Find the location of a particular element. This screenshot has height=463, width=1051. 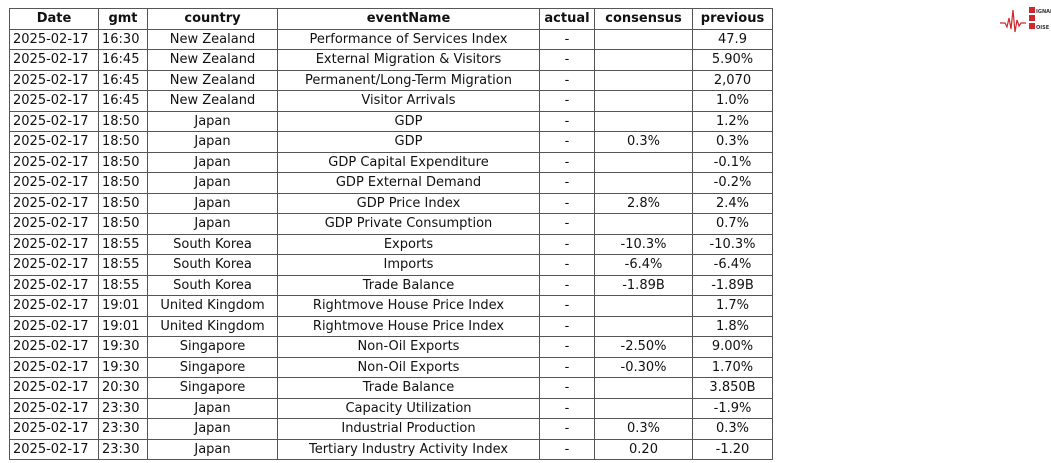

column-header-date: Date is located at coordinates (54, 19).